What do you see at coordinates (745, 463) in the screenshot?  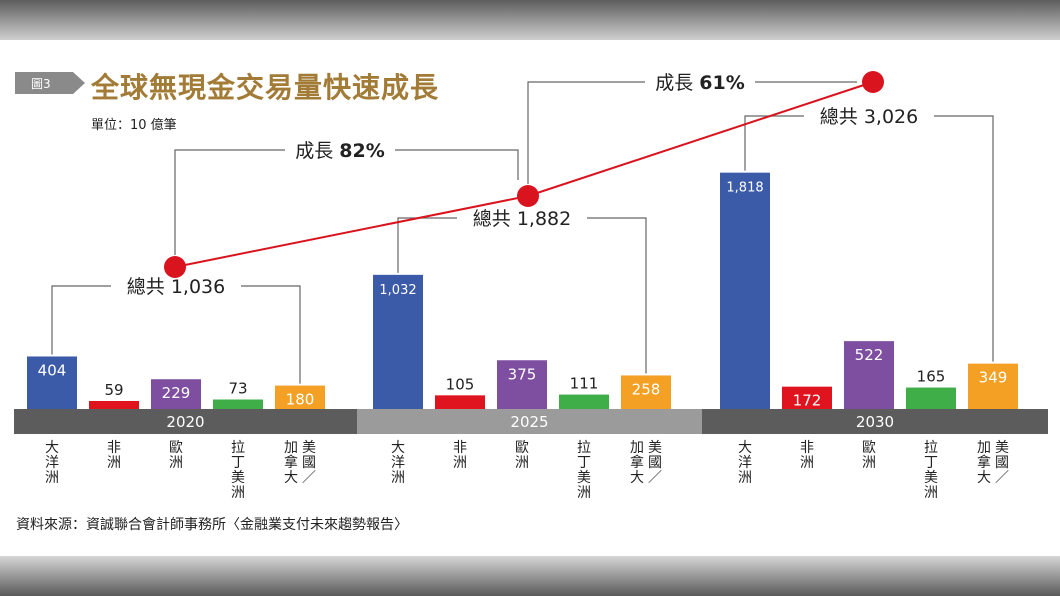 I see `category-label-2030-oceania: 大洋洲` at bounding box center [745, 463].